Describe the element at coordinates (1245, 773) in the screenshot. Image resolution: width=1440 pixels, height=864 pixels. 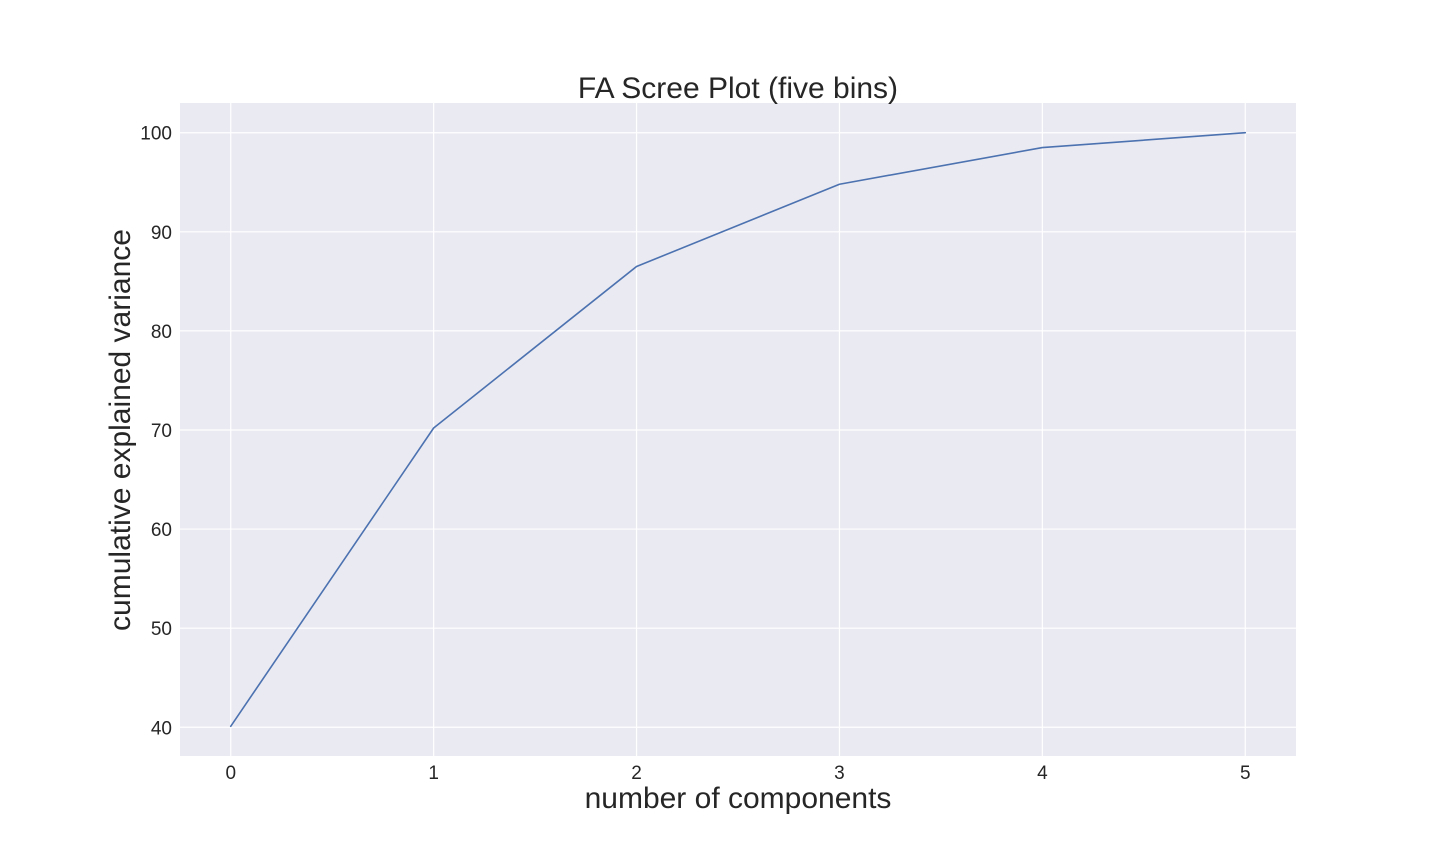
I see `x-tick-label: 5` at that location.